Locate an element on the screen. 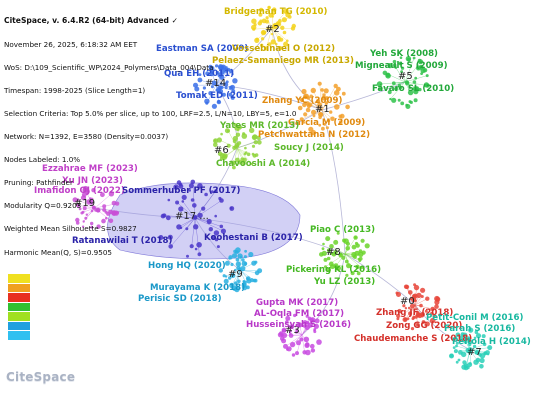 The height and width of the screenshot is (407, 550). node-label: Farah S (2016) is located at coordinates (479, 329).